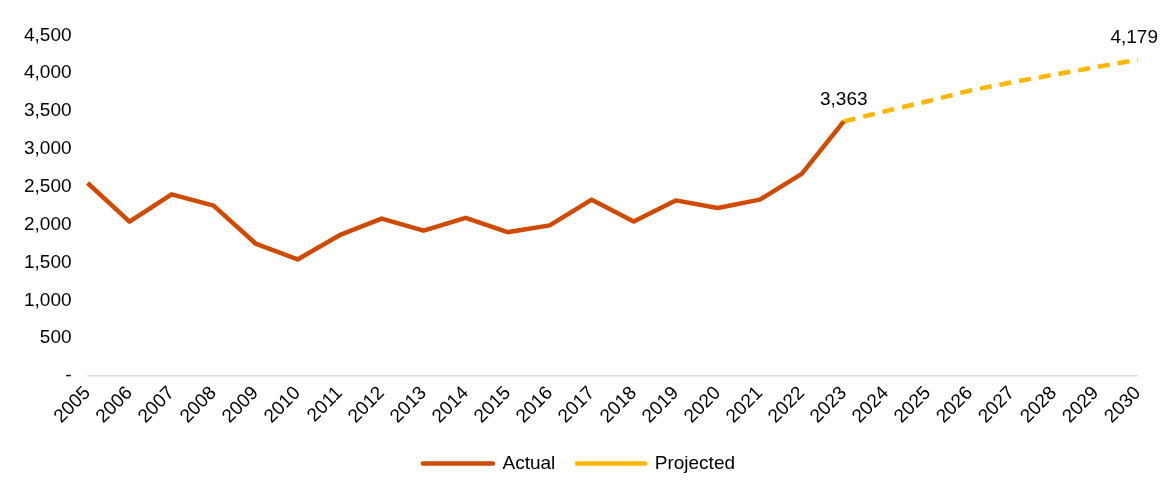 The width and height of the screenshot is (1168, 491). What do you see at coordinates (55, 337) in the screenshot?
I see `y-tick-label: 500` at bounding box center [55, 337].